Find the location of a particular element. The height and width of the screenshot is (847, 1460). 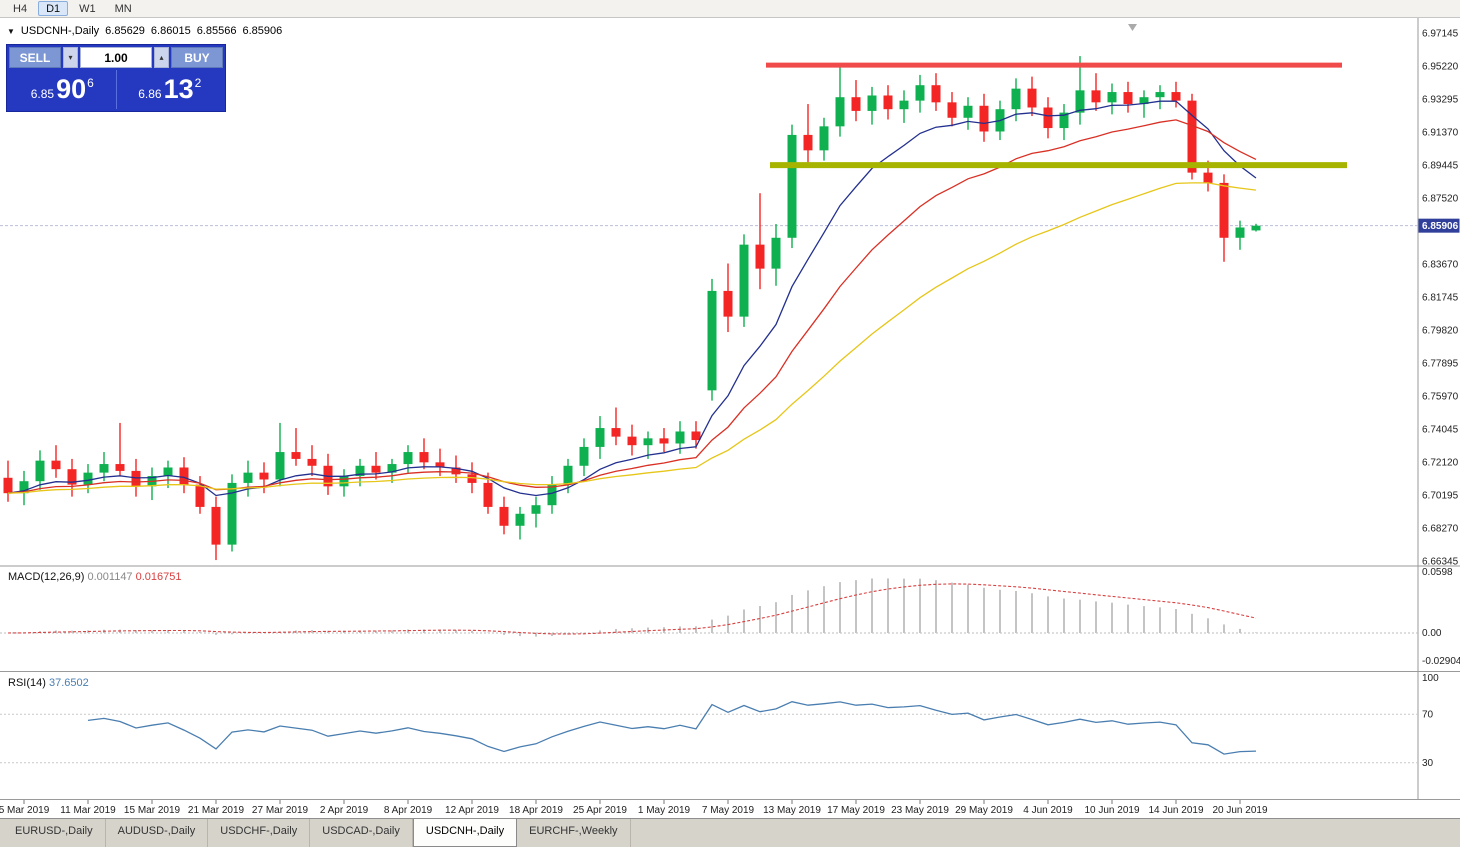

svg-text: 6.77895 is located at coordinates (1440, 364).